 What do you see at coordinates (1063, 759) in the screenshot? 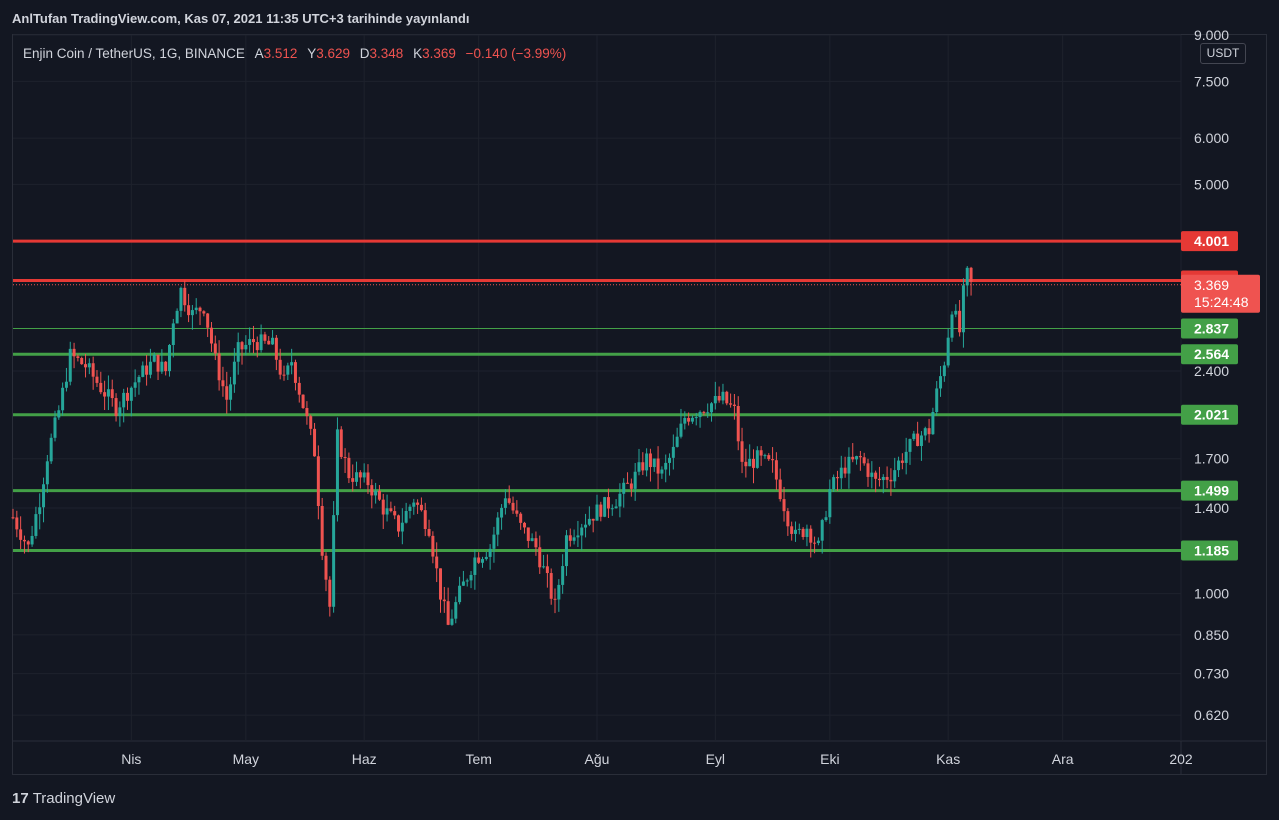
I see `time-tick-label: Ara` at bounding box center [1063, 759].